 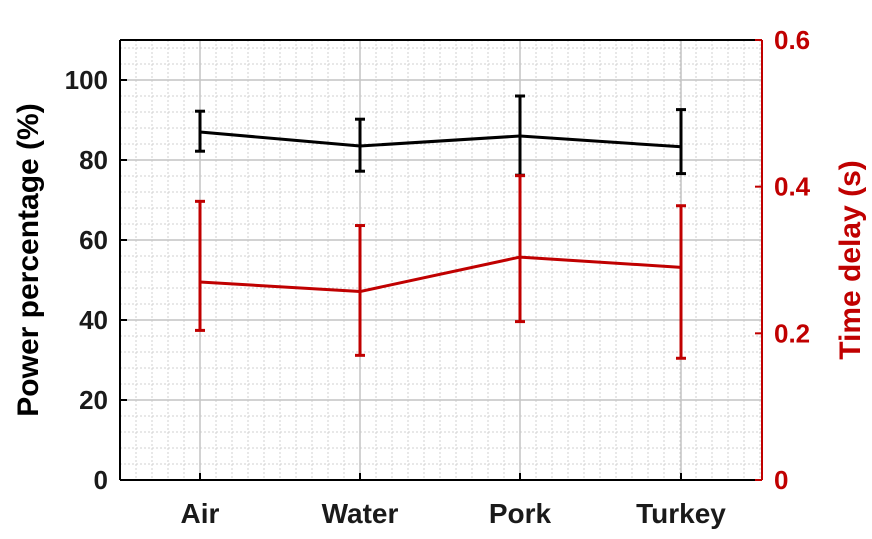 I want to click on right-tick-label: 0.6, so click(x=792, y=40).